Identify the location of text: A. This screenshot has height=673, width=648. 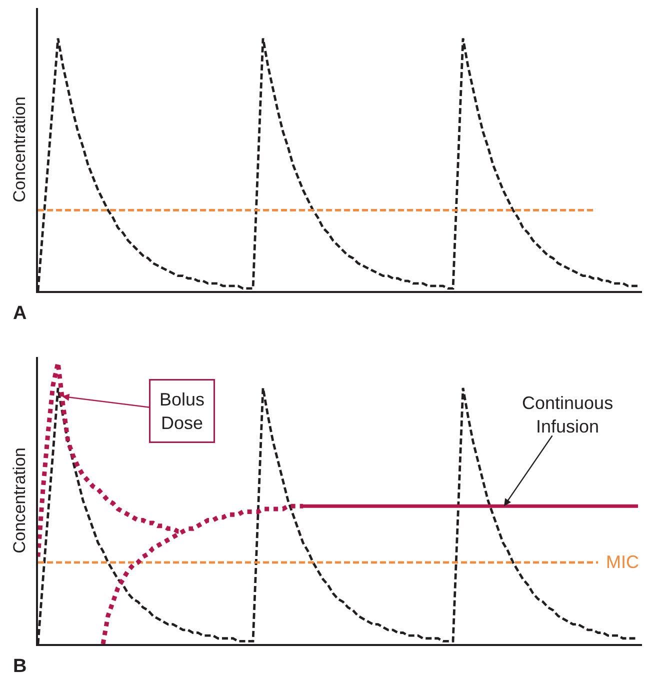
(20, 313).